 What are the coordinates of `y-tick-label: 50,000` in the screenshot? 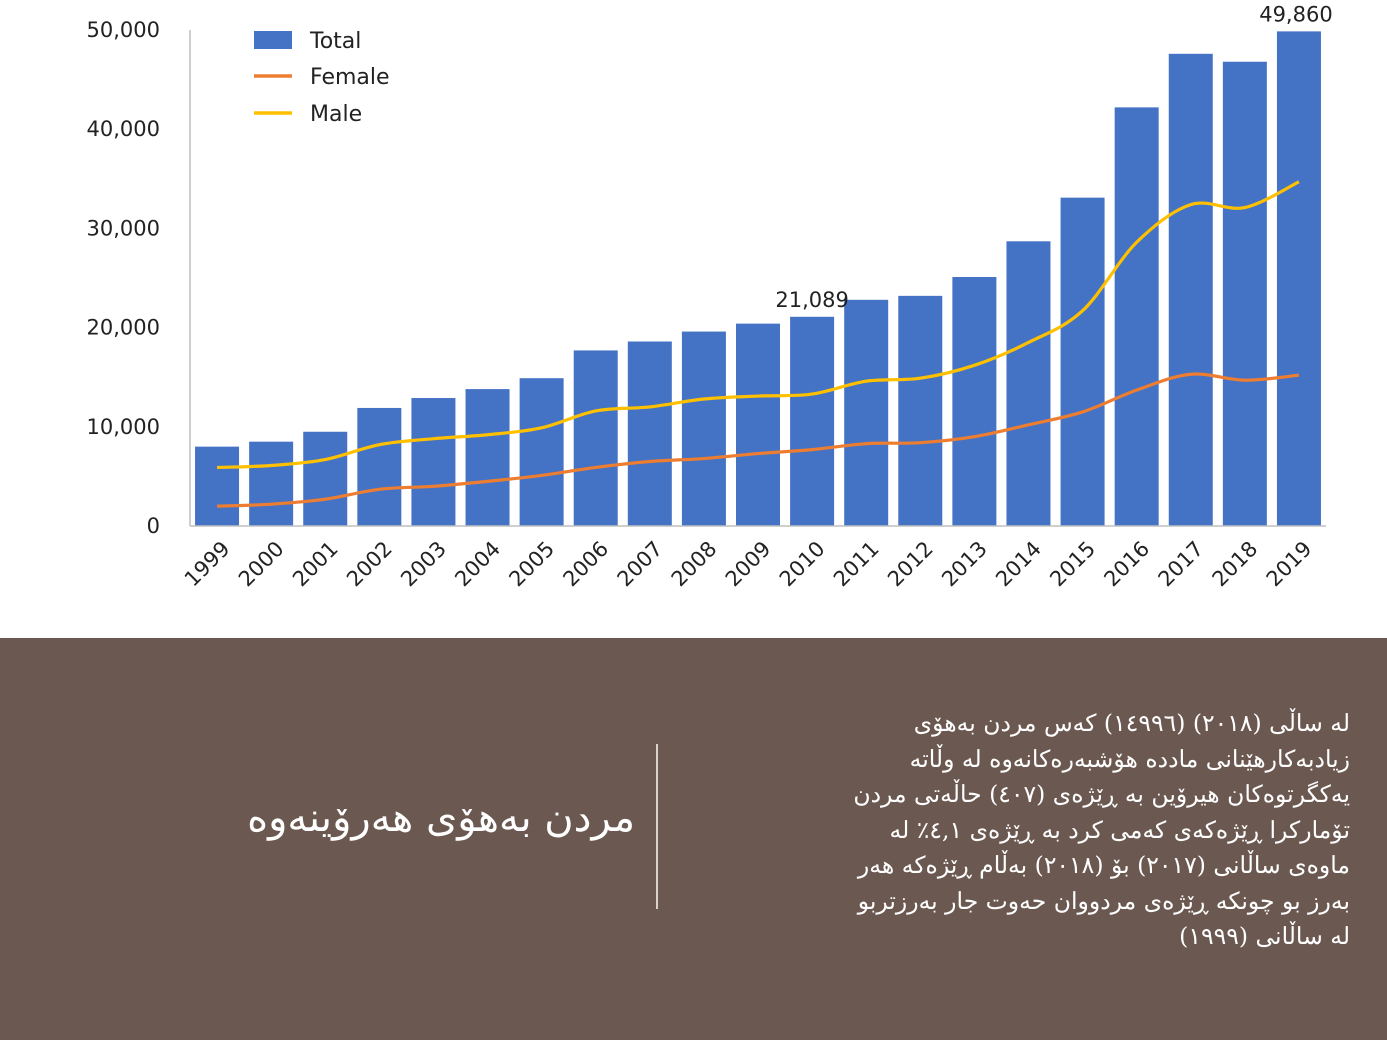 It's located at (123, 30).